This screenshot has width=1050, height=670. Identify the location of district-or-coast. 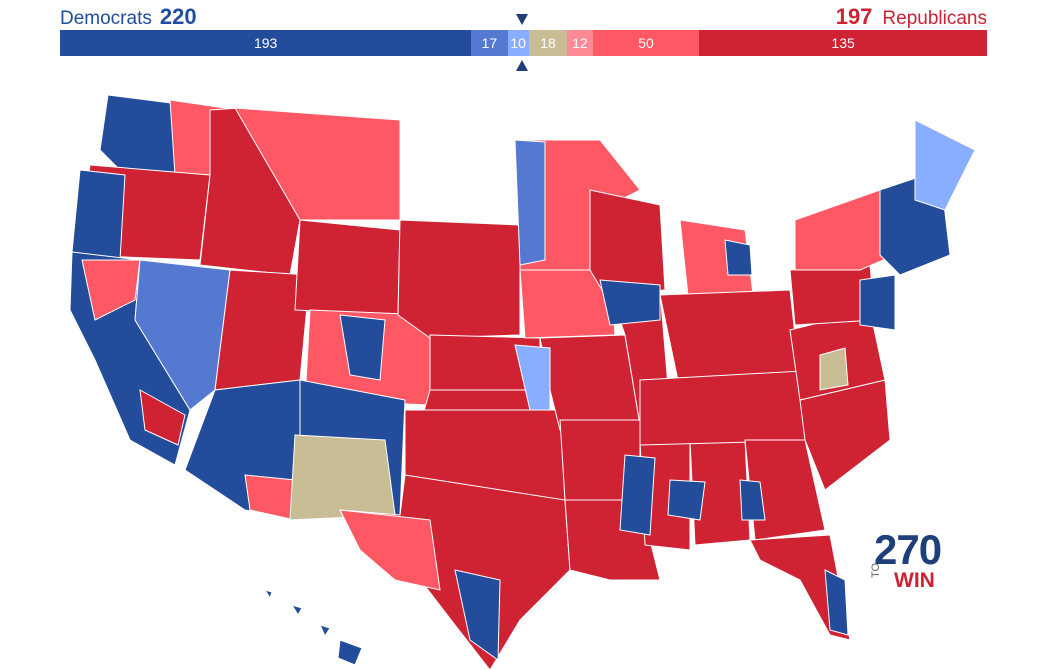
(98, 215).